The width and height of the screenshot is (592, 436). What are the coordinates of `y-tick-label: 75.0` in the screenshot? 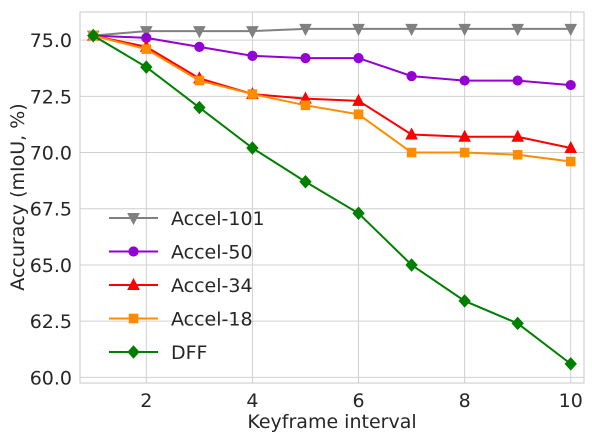 It's located at (51, 41).